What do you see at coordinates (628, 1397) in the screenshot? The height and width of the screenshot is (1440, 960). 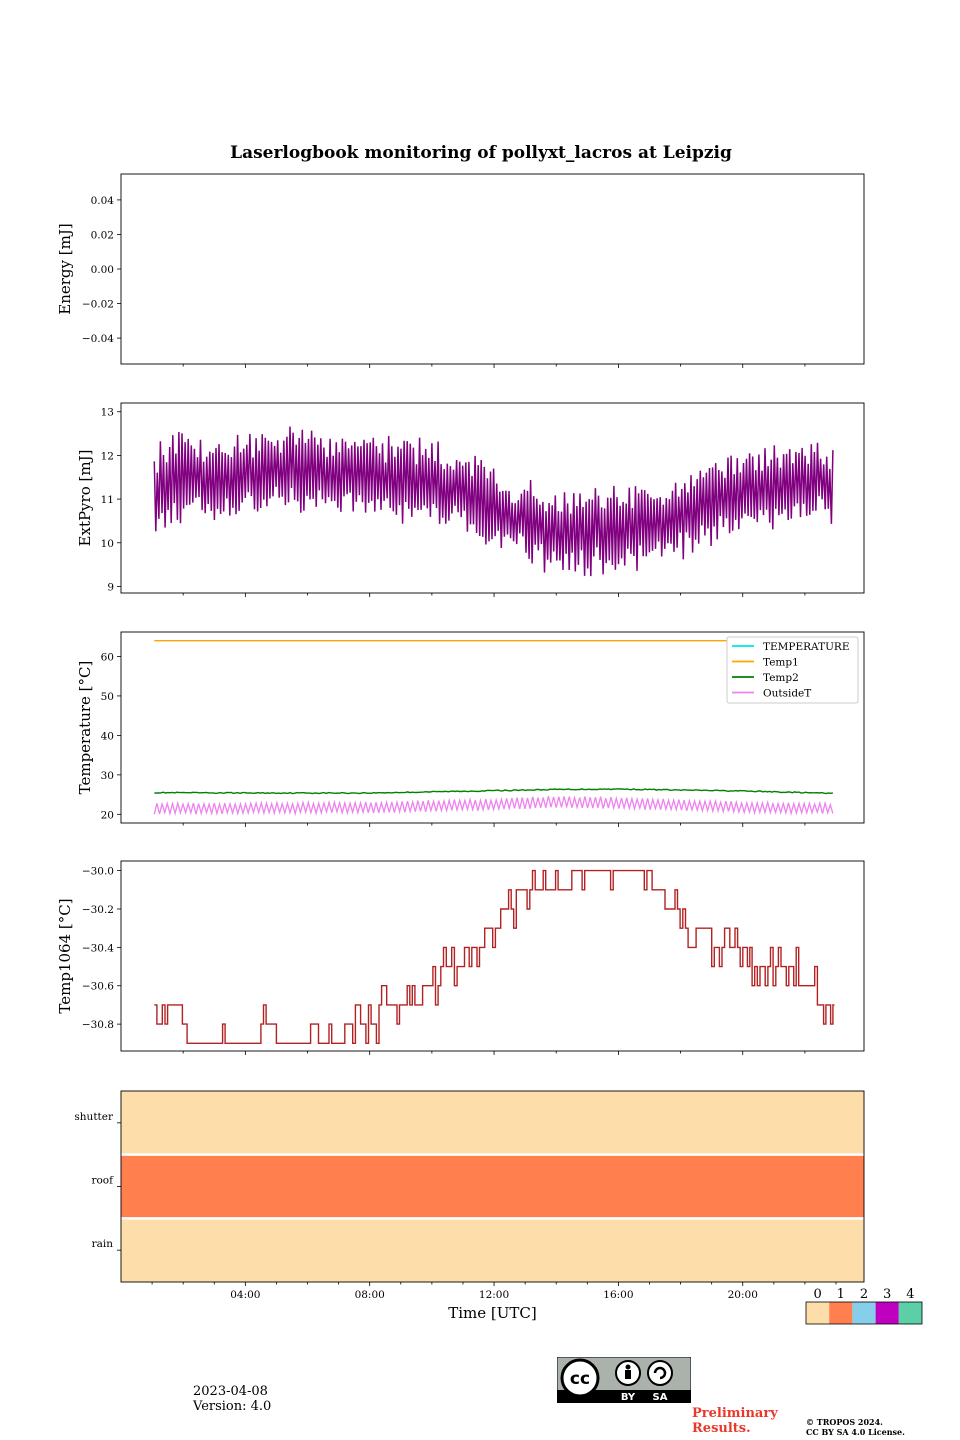 I see `license-by-label: BY` at bounding box center [628, 1397].